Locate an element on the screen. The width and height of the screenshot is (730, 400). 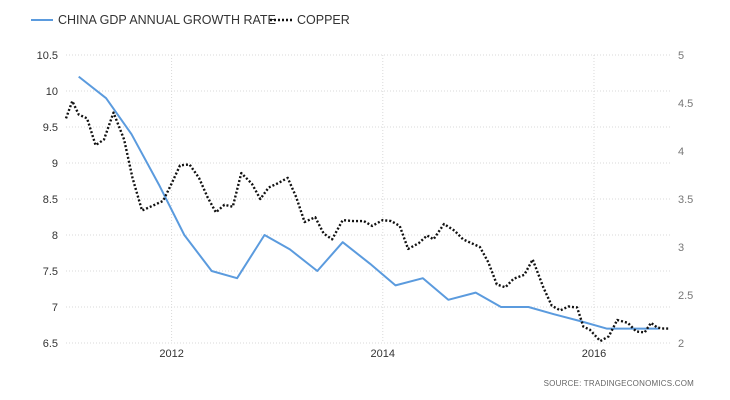
right-tick-label: 3.5 is located at coordinates (685, 200).